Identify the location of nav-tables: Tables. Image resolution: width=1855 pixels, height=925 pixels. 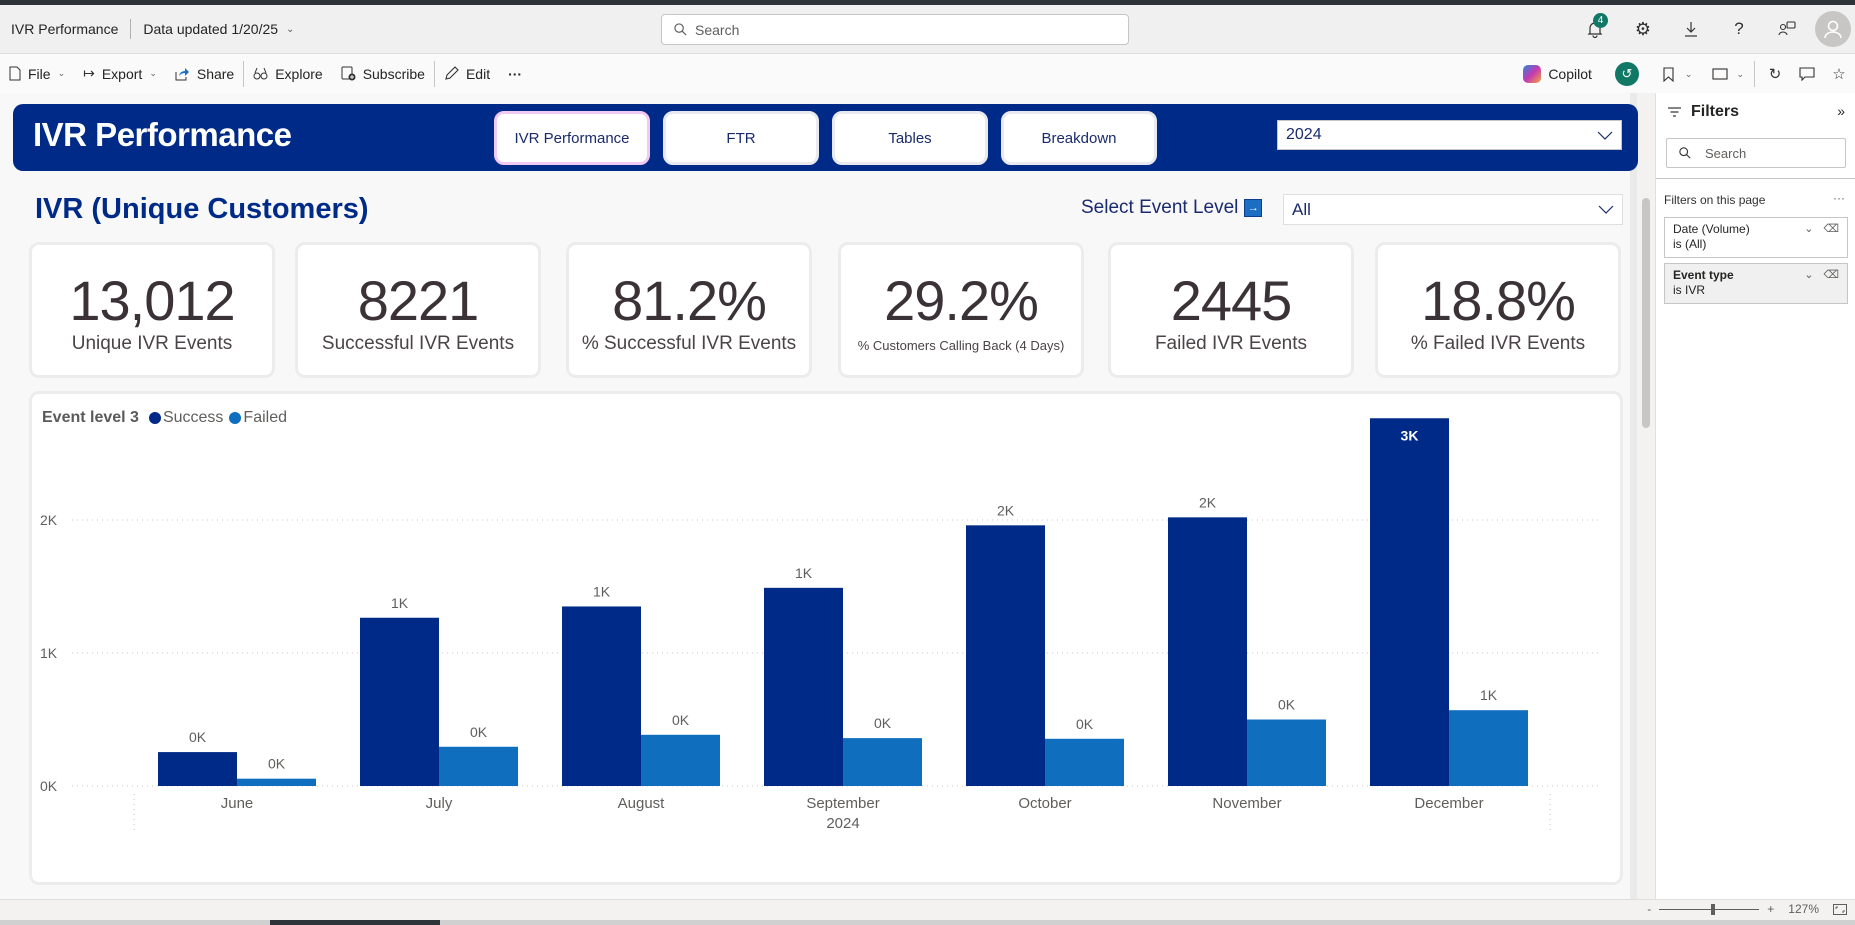
(910, 138).